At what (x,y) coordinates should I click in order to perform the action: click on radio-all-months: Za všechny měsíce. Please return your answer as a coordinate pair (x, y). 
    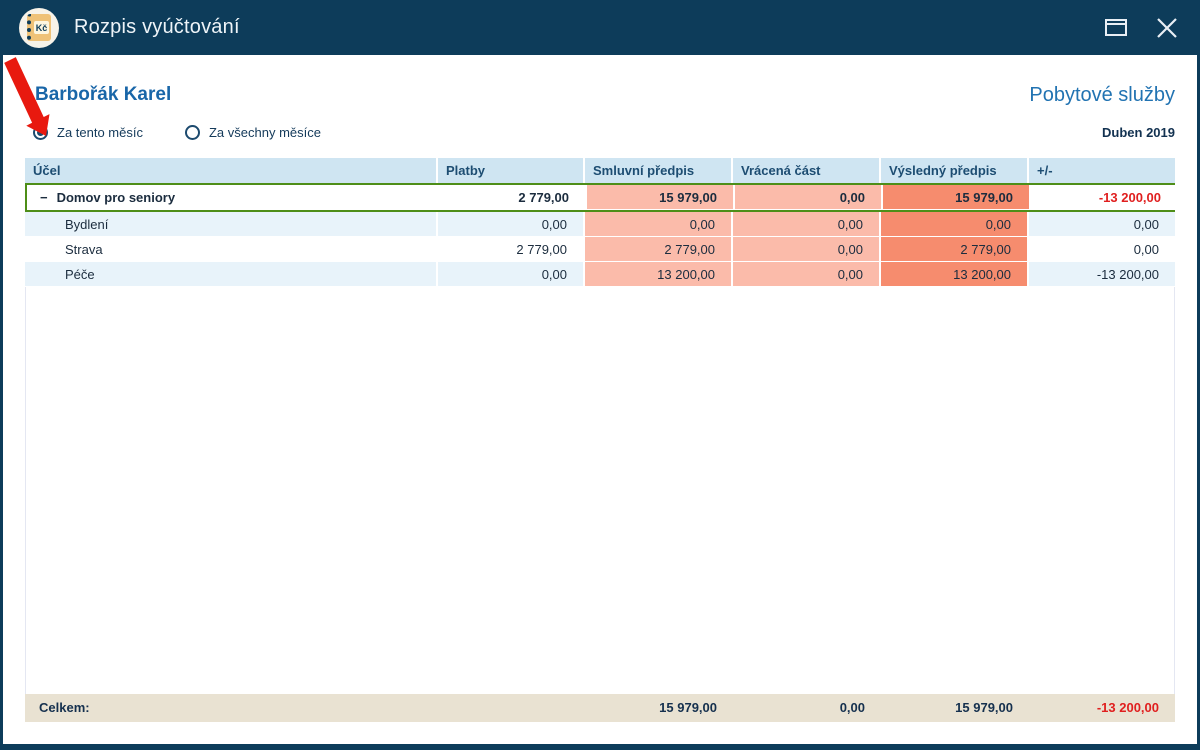
    Looking at the image, I should click on (252, 132).